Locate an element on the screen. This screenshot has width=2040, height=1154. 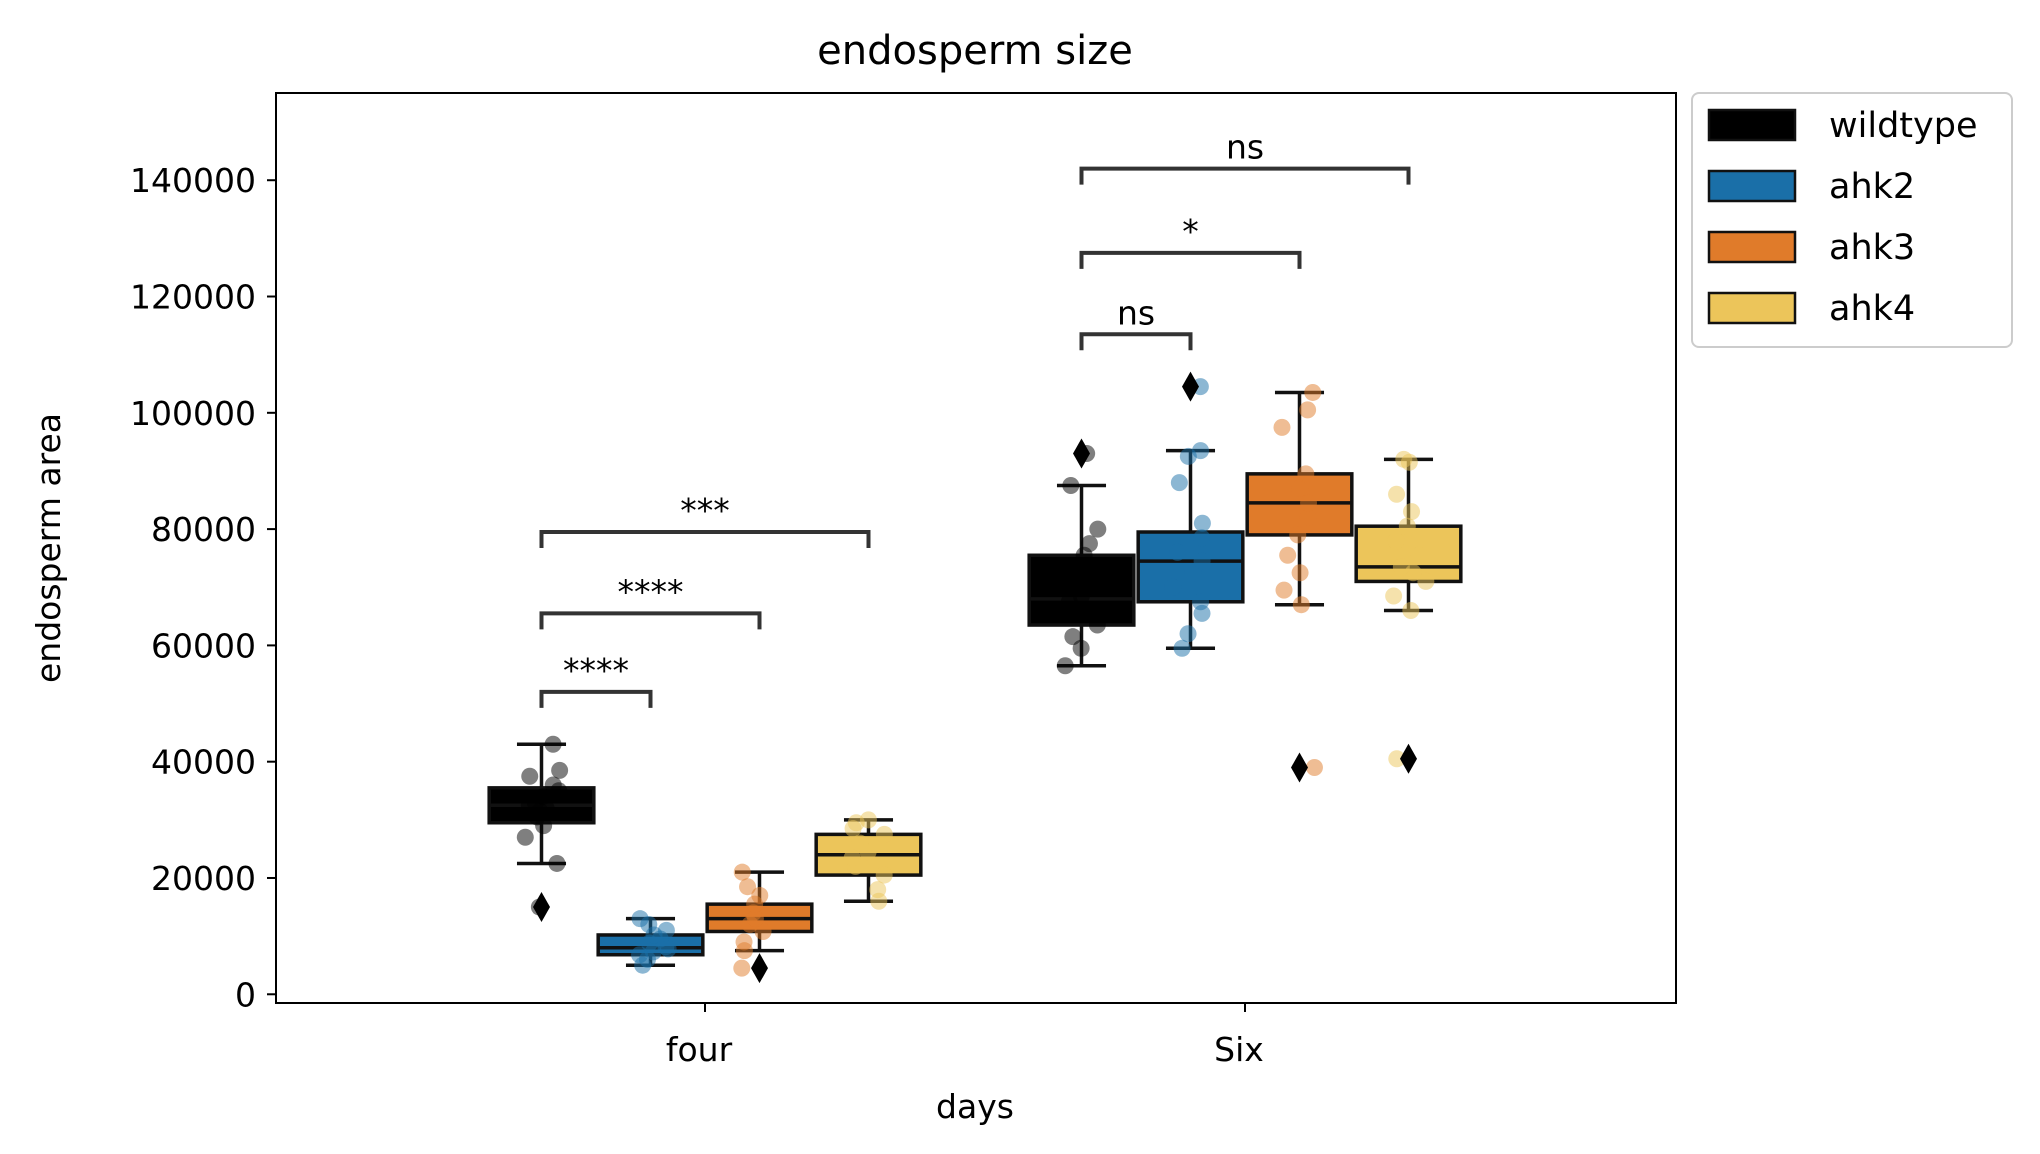
box-ahk2-Six is located at coordinates (1190, 514).